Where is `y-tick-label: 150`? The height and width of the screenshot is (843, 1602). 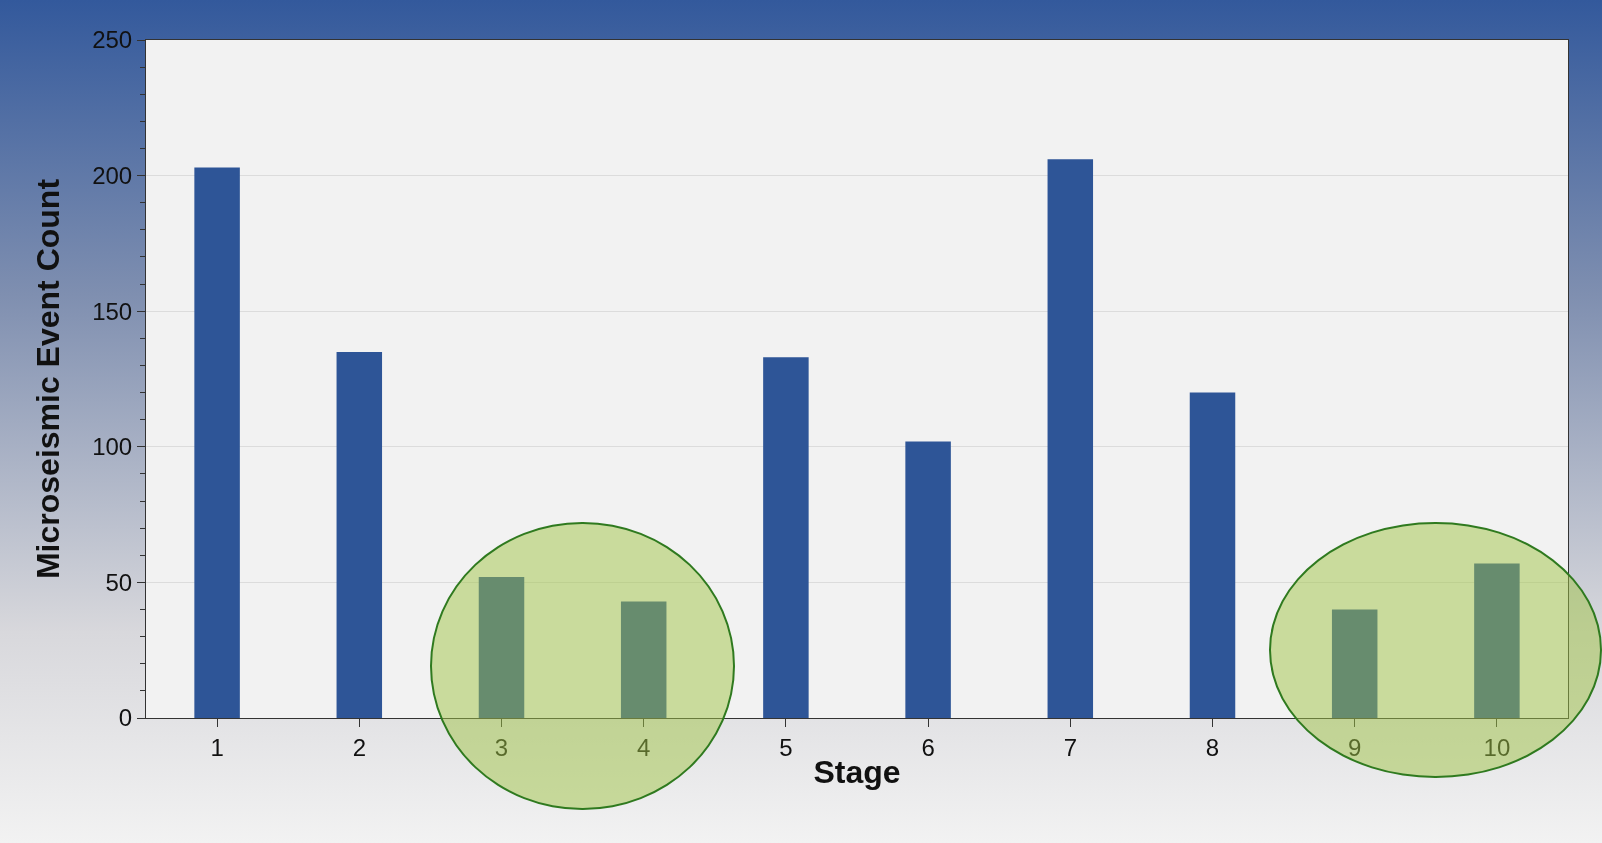 y-tick-label: 150 is located at coordinates (112, 311).